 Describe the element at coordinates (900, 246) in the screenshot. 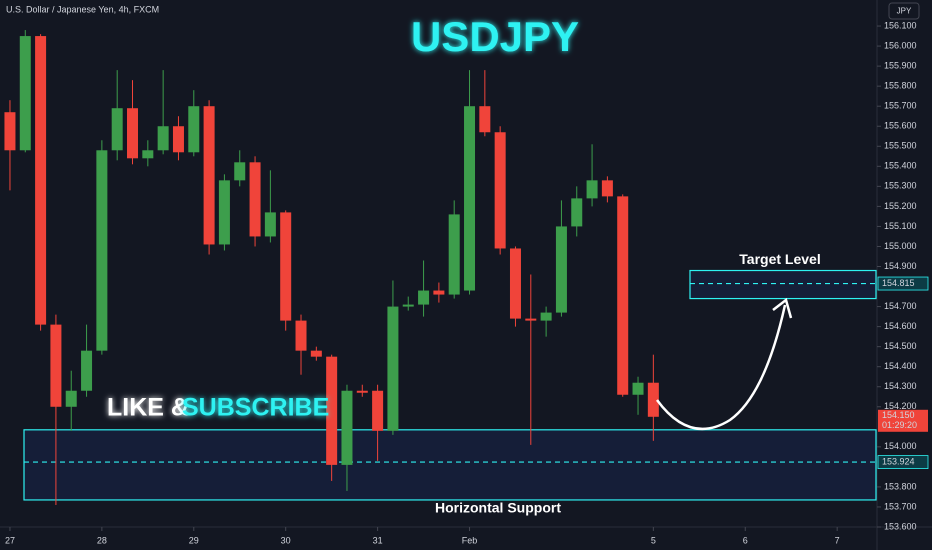

I see `y-tick-label: 155.000` at that location.